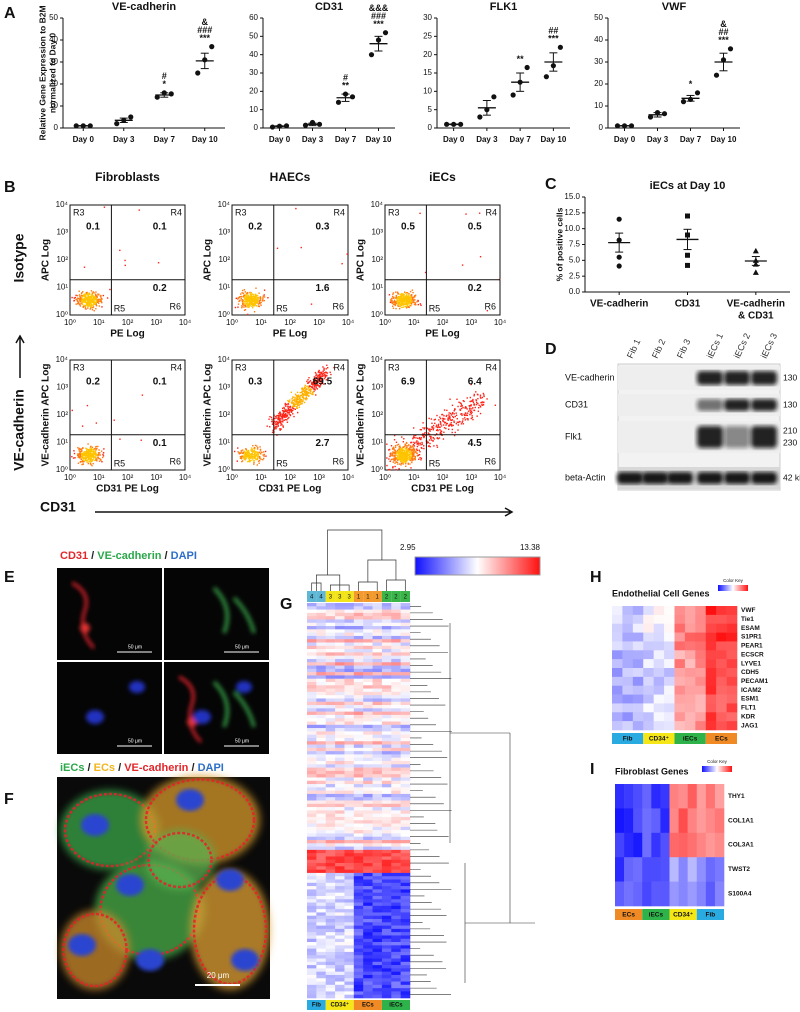  Describe the element at coordinates (53, 17) in the screenshot. I see `y-tick-label: 50` at that location.